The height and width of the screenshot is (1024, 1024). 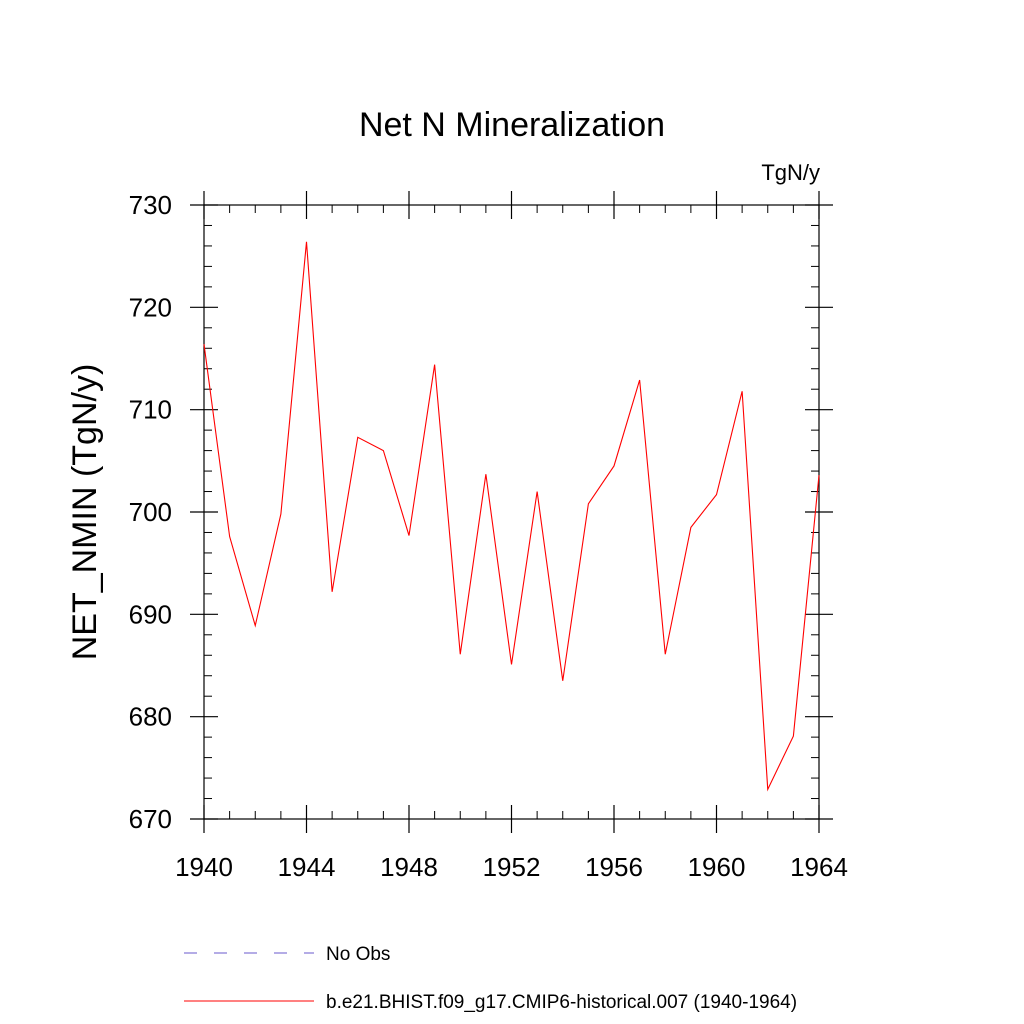 I want to click on x-tick-label: 1952, so click(x=512, y=867).